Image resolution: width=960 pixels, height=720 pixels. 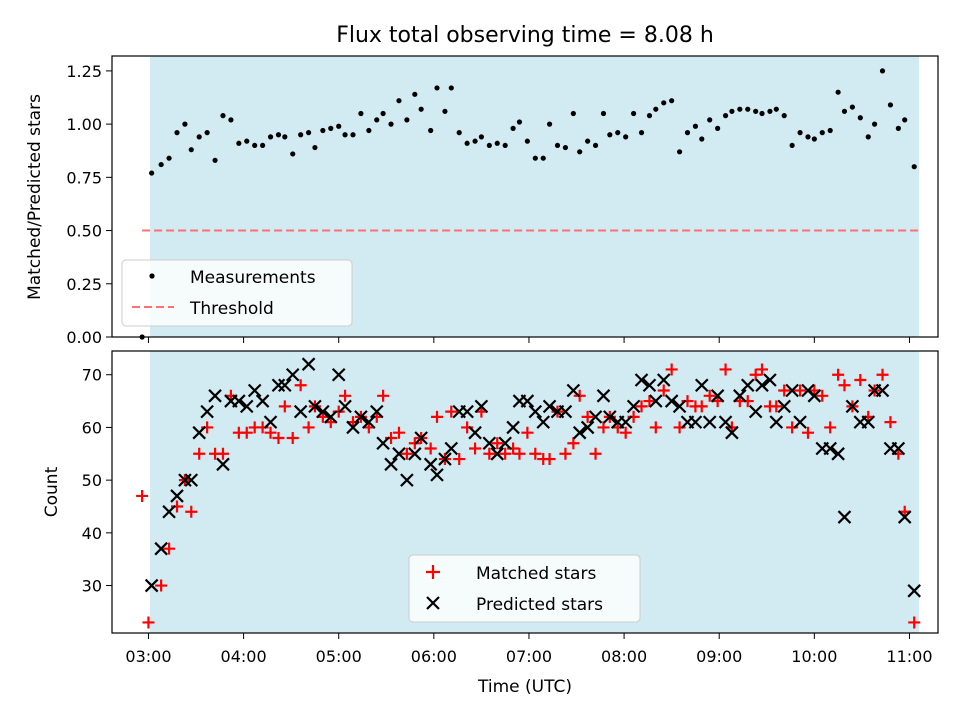 What do you see at coordinates (237, 293) in the screenshot?
I see `ratio-legend-box` at bounding box center [237, 293].